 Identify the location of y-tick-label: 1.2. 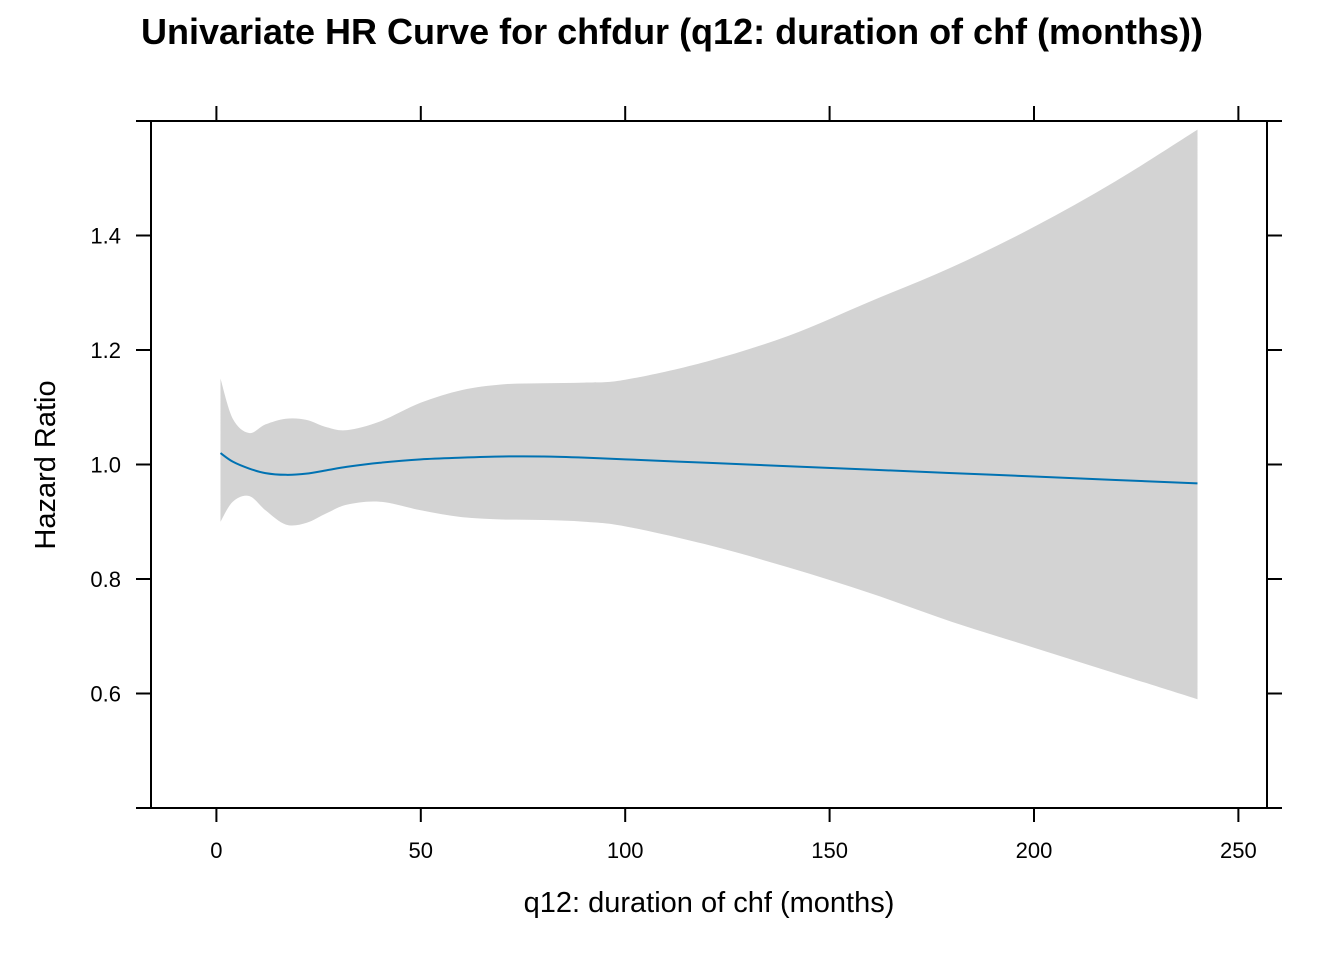
(105, 350).